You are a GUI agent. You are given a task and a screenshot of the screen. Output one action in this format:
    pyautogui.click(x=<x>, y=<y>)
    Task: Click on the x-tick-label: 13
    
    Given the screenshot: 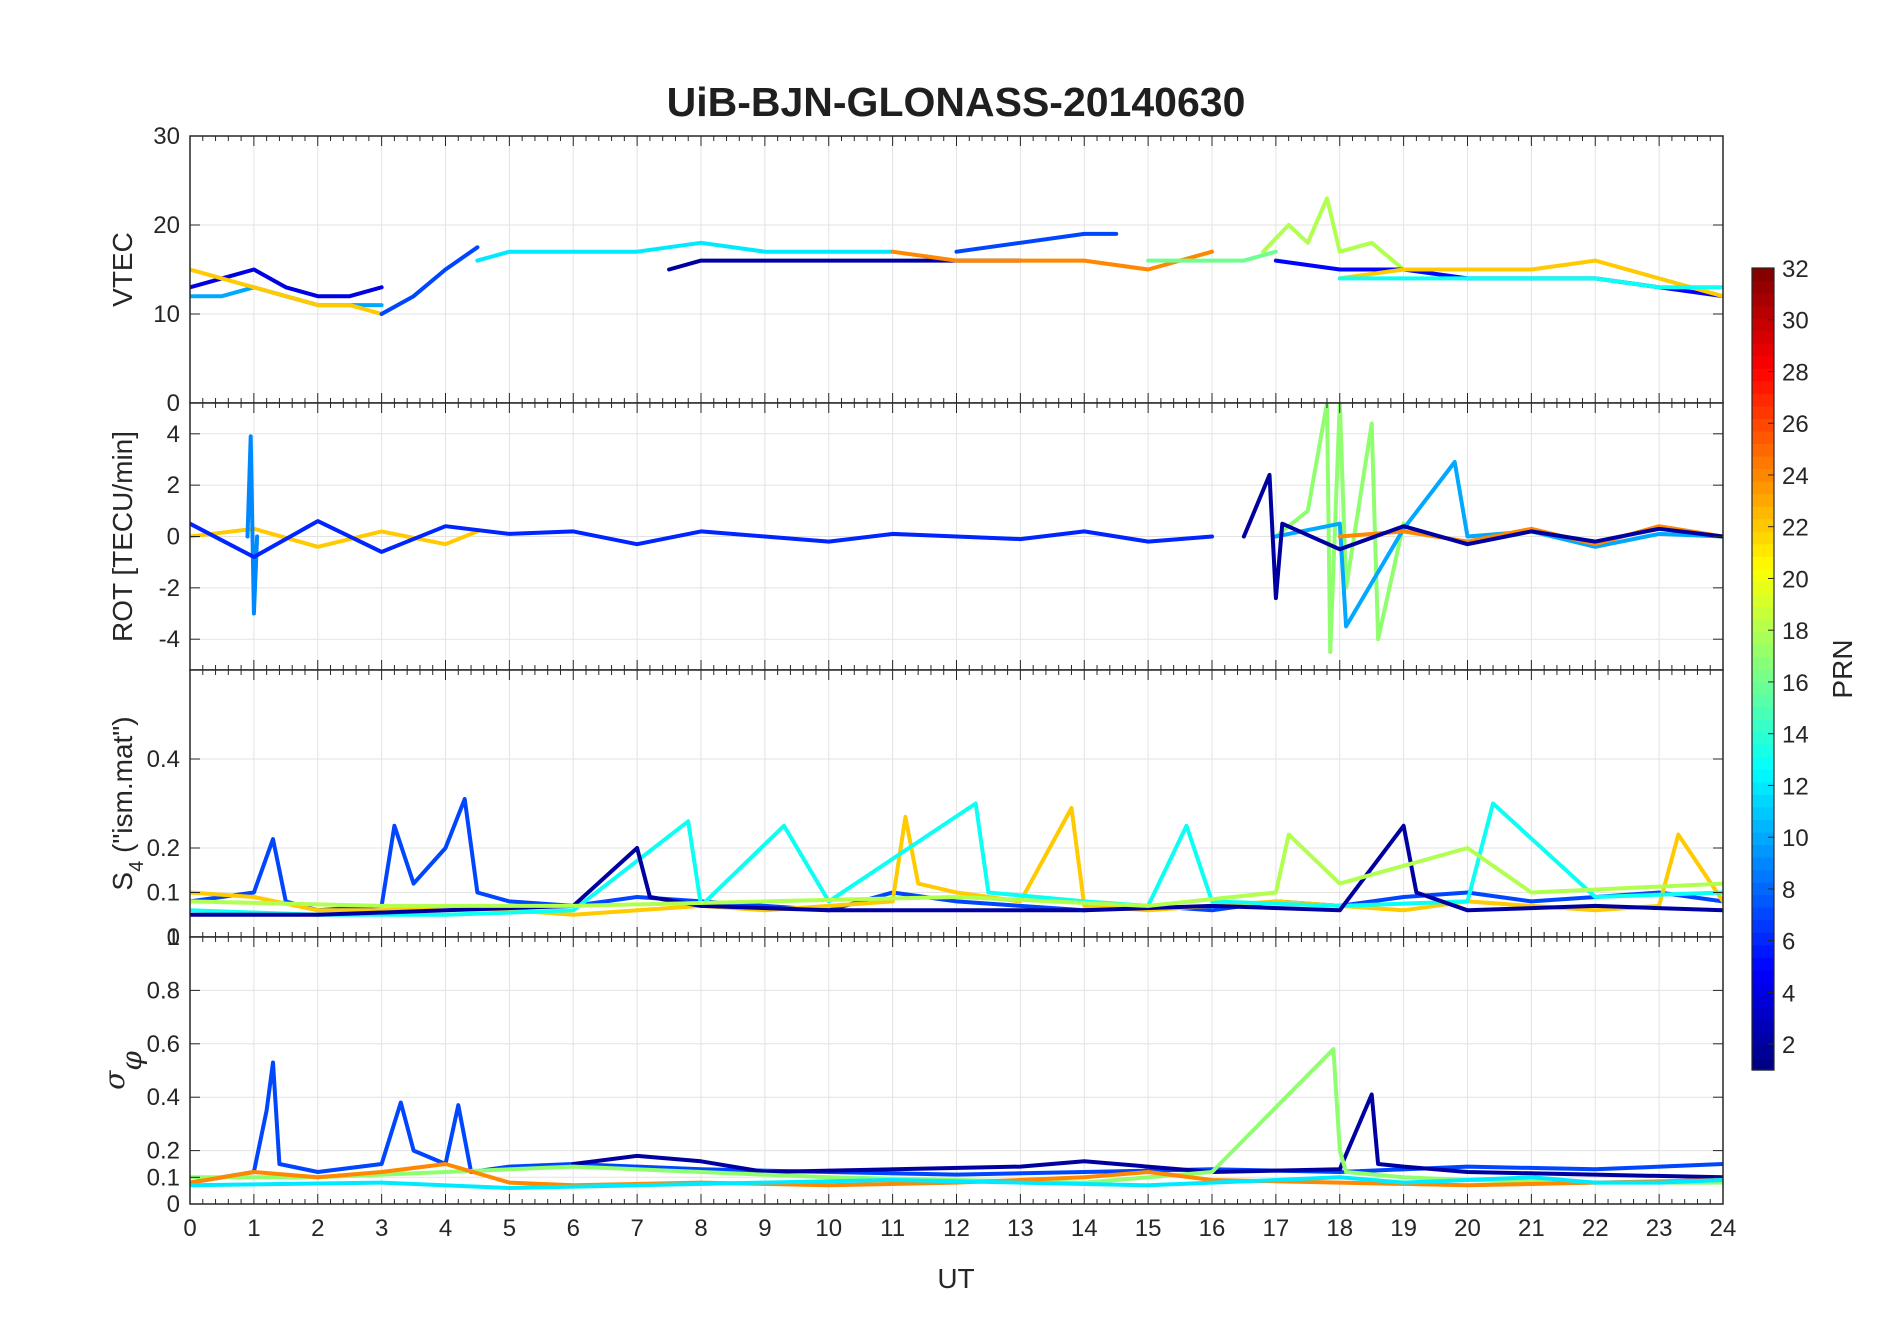 What is the action you would take?
    pyautogui.click(x=1020, y=1228)
    